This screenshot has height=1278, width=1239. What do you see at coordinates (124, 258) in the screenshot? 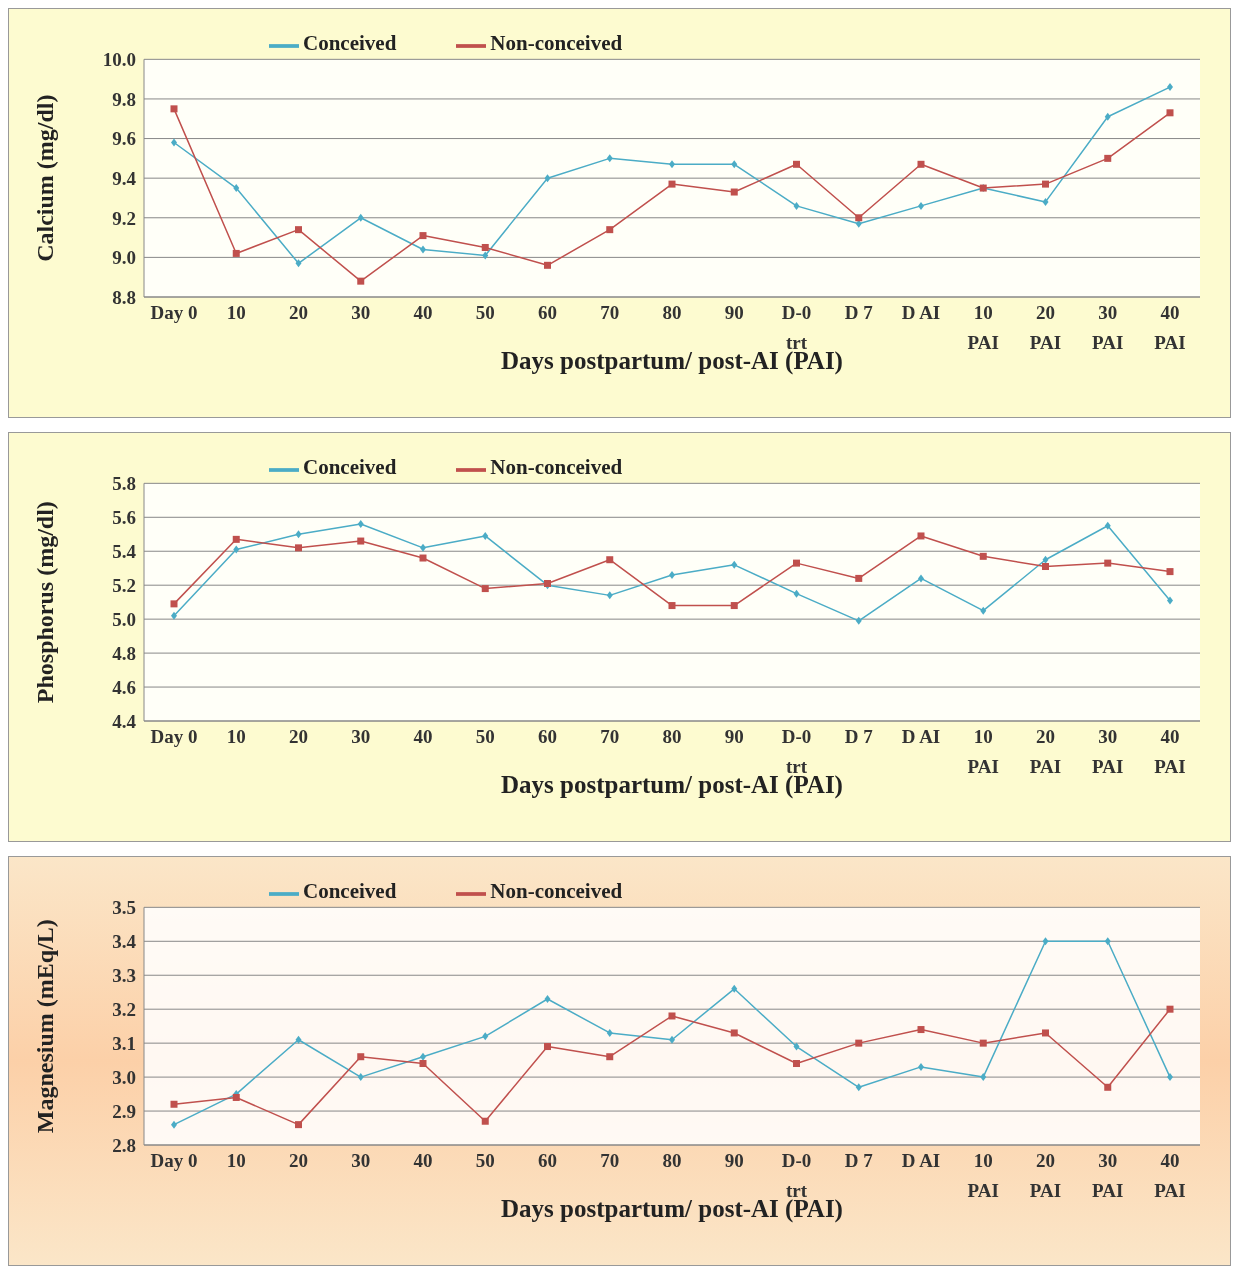
I see `y-tick-label: 9.0` at bounding box center [124, 258].